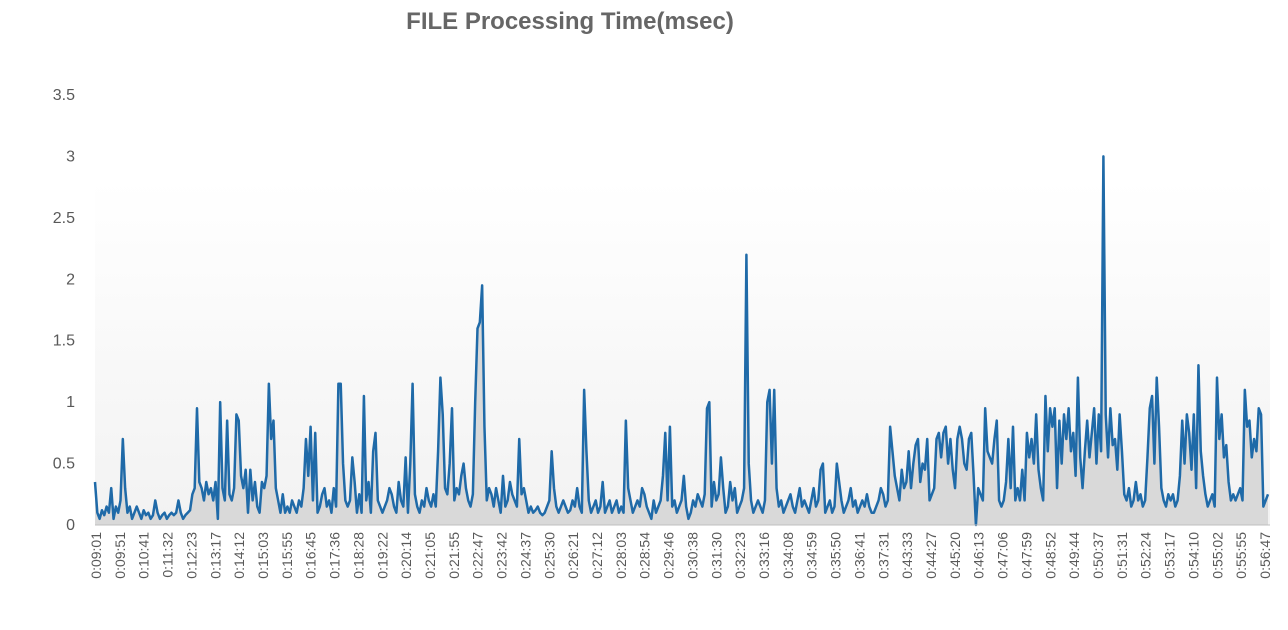  I want to click on x-tick-label: 0:17:36, so click(335, 555).